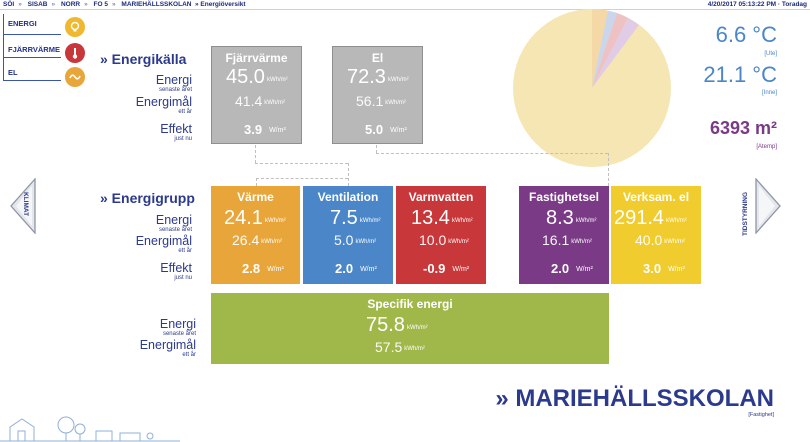 Image resolution: width=810 pixels, height=442 pixels. I want to click on pie-slice-ventilation, so click(604, 49).